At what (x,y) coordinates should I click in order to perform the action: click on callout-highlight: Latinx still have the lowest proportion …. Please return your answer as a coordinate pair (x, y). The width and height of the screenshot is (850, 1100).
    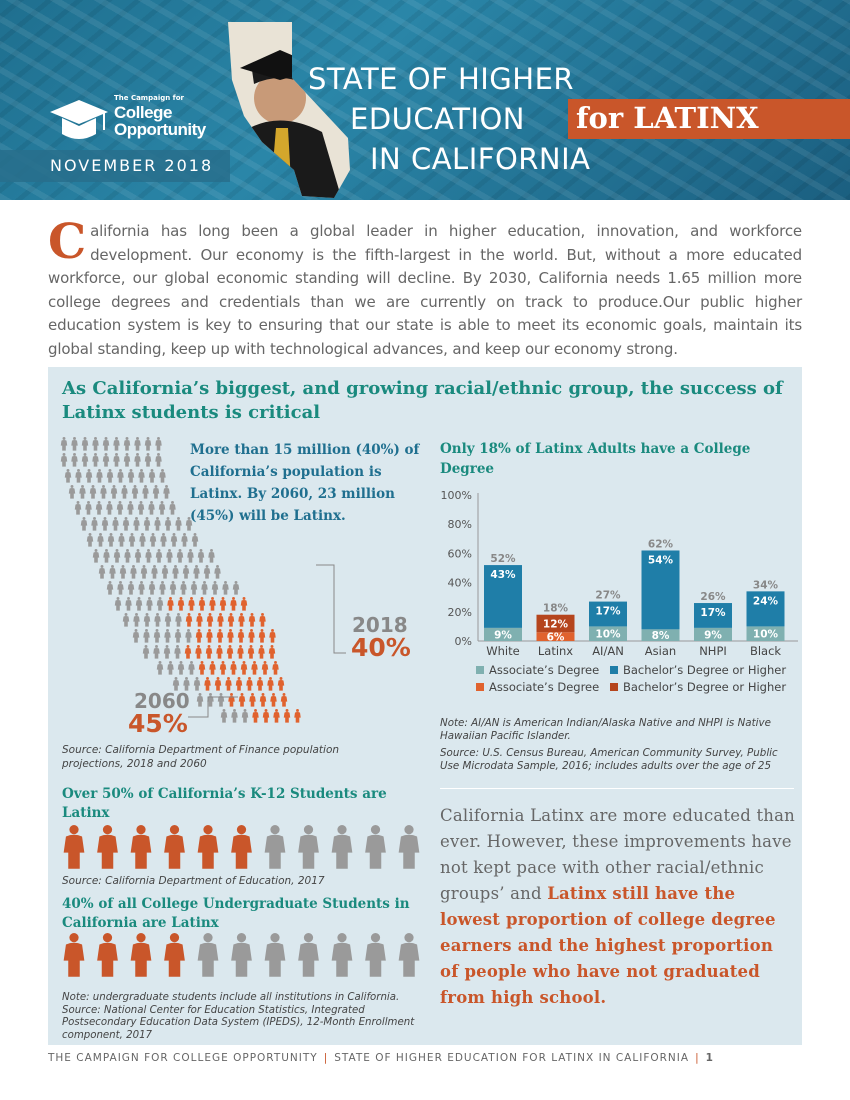
    Looking at the image, I should click on (608, 945).